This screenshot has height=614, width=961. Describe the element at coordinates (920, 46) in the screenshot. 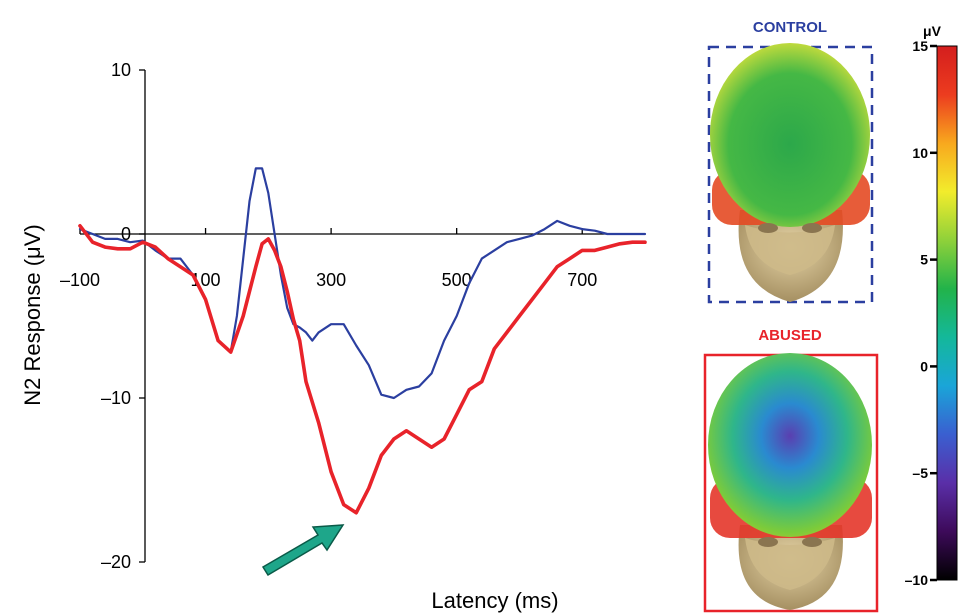

I see `colorbar-tick-label: 15` at that location.